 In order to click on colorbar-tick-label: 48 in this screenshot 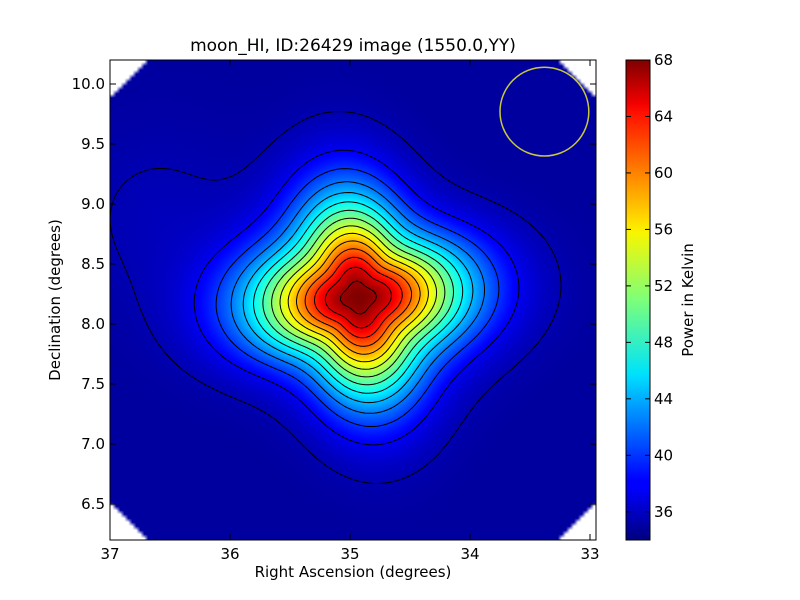, I will do `click(663, 342)`.